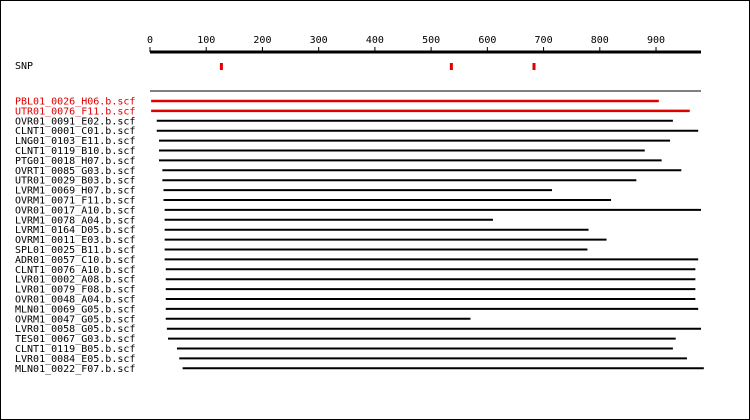 The height and width of the screenshot is (420, 750). Describe the element at coordinates (75, 201) in the screenshot. I see `read-name: OVRM1_0071_F11.b.scf` at that location.